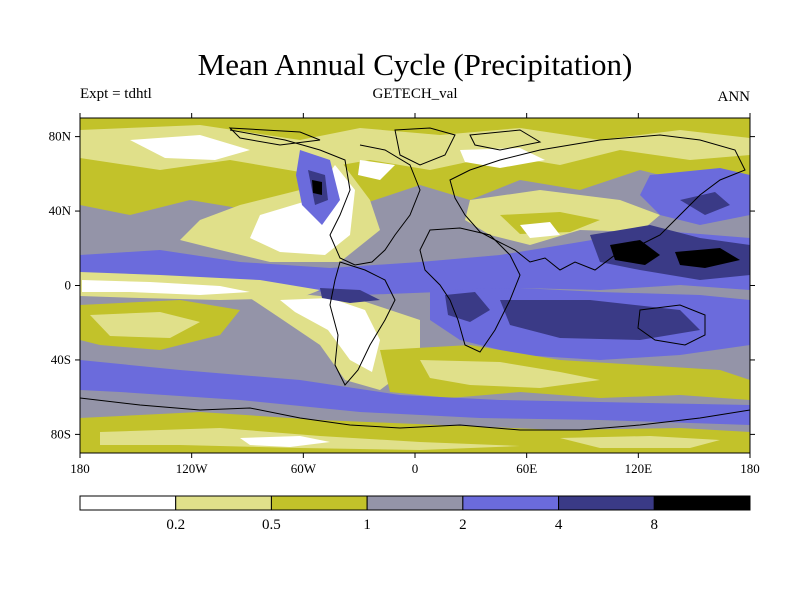 This screenshot has height=600, width=800. I want to click on left-subtitle: Expt = tdhtl, so click(116, 94).